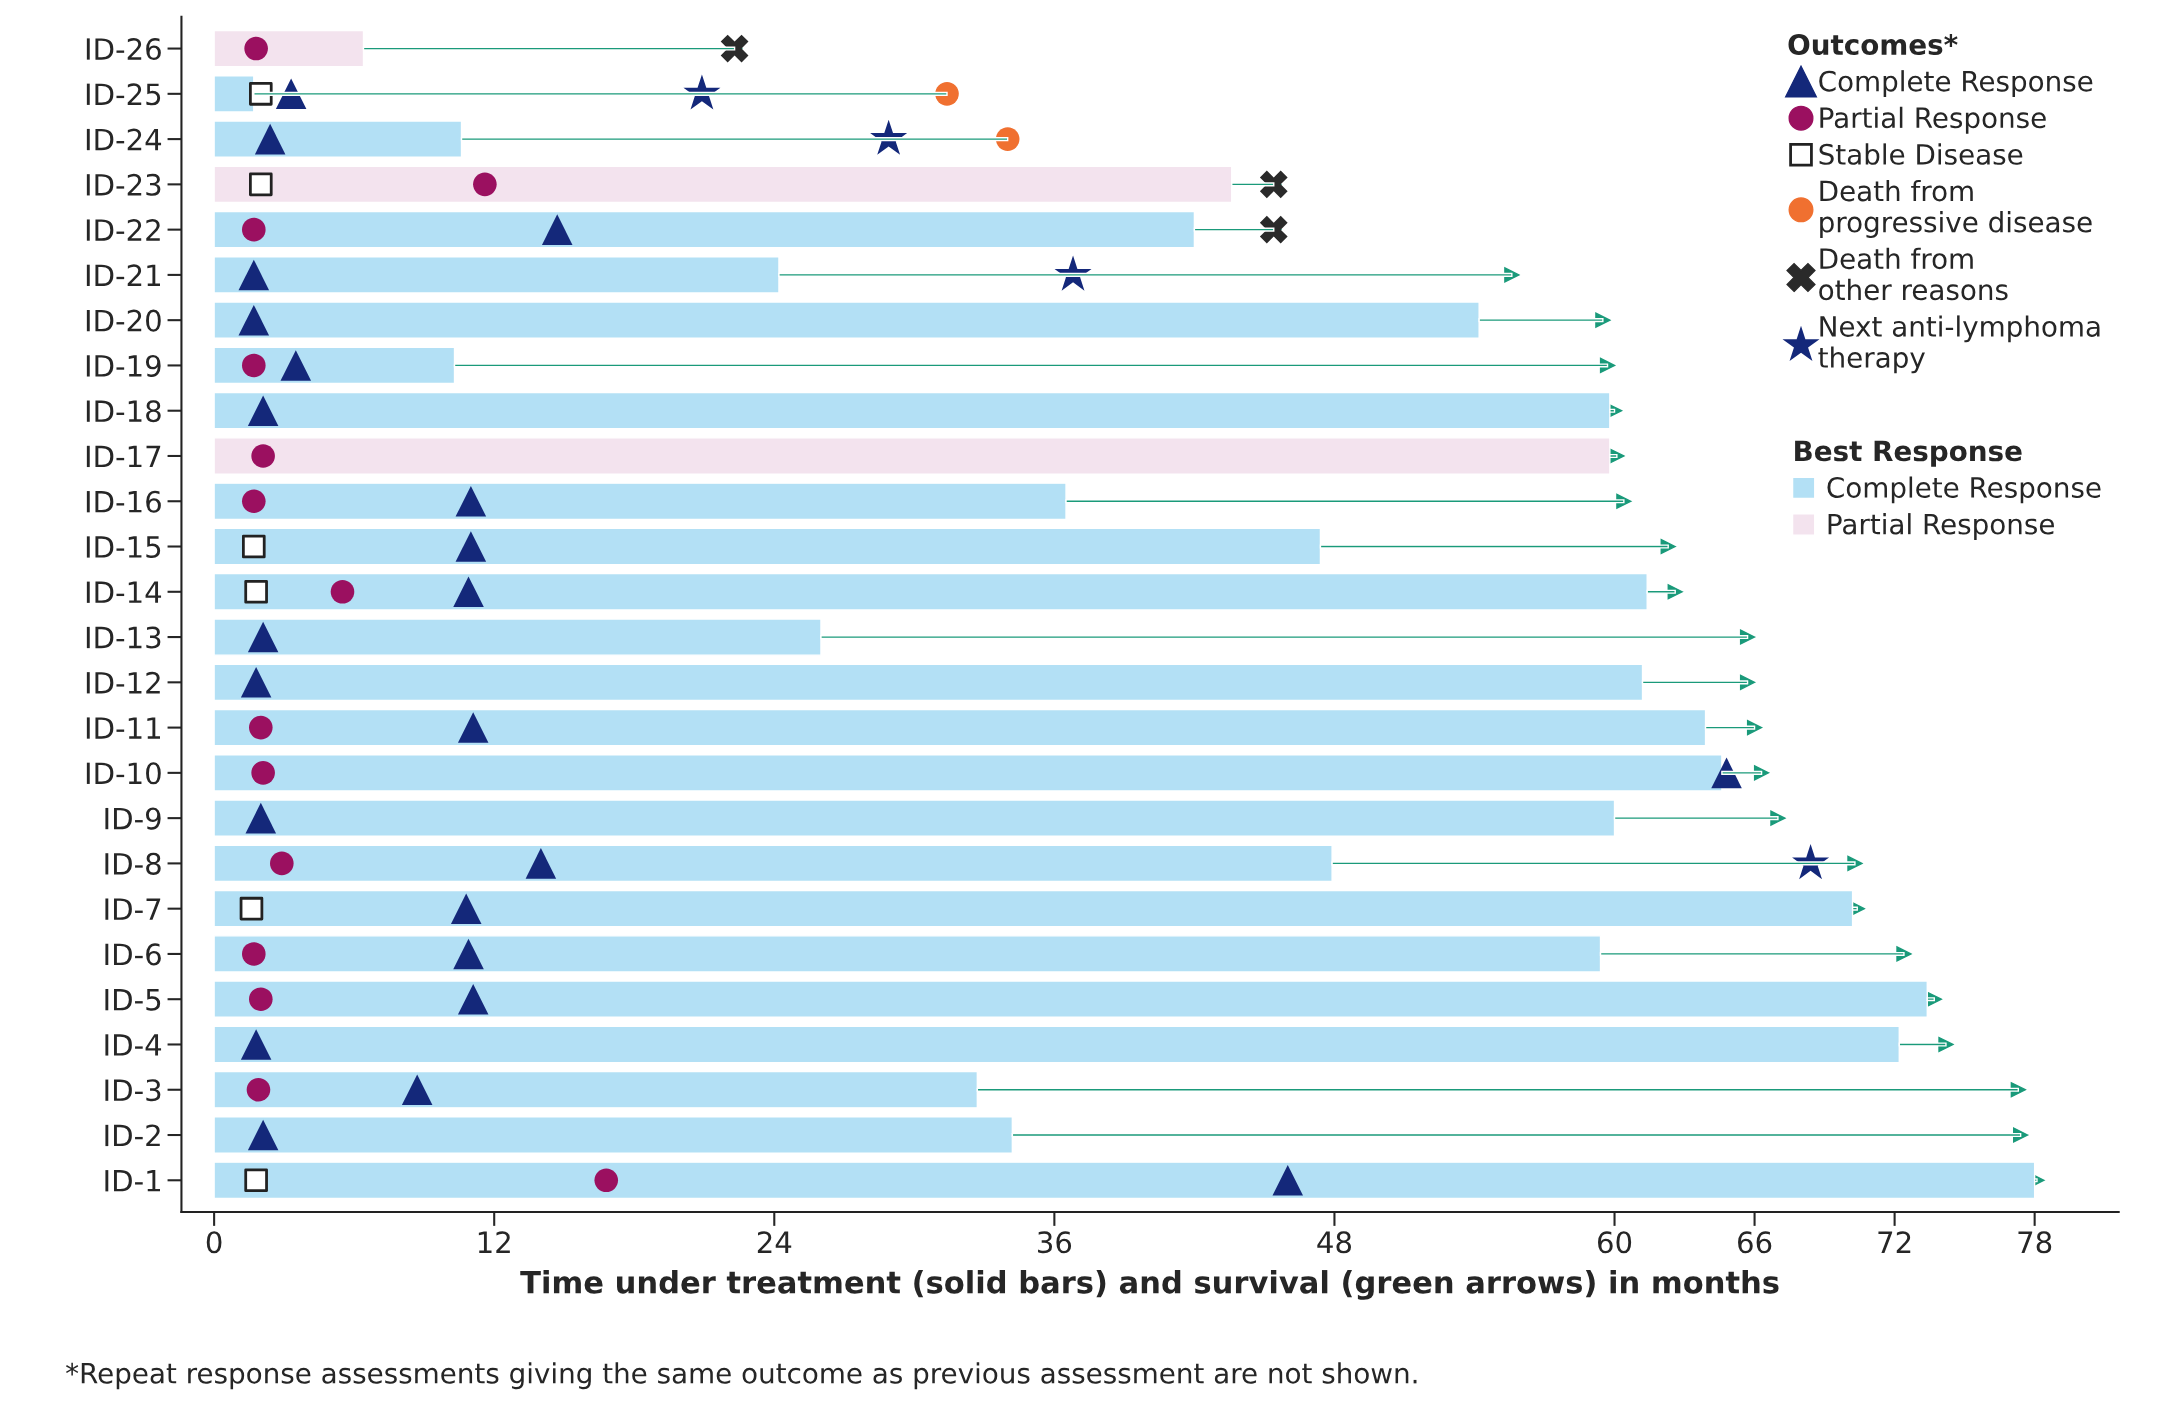 Image resolution: width=2173 pixels, height=1406 pixels. I want to click on y-tick-label: ID-23, so click(123, 184).